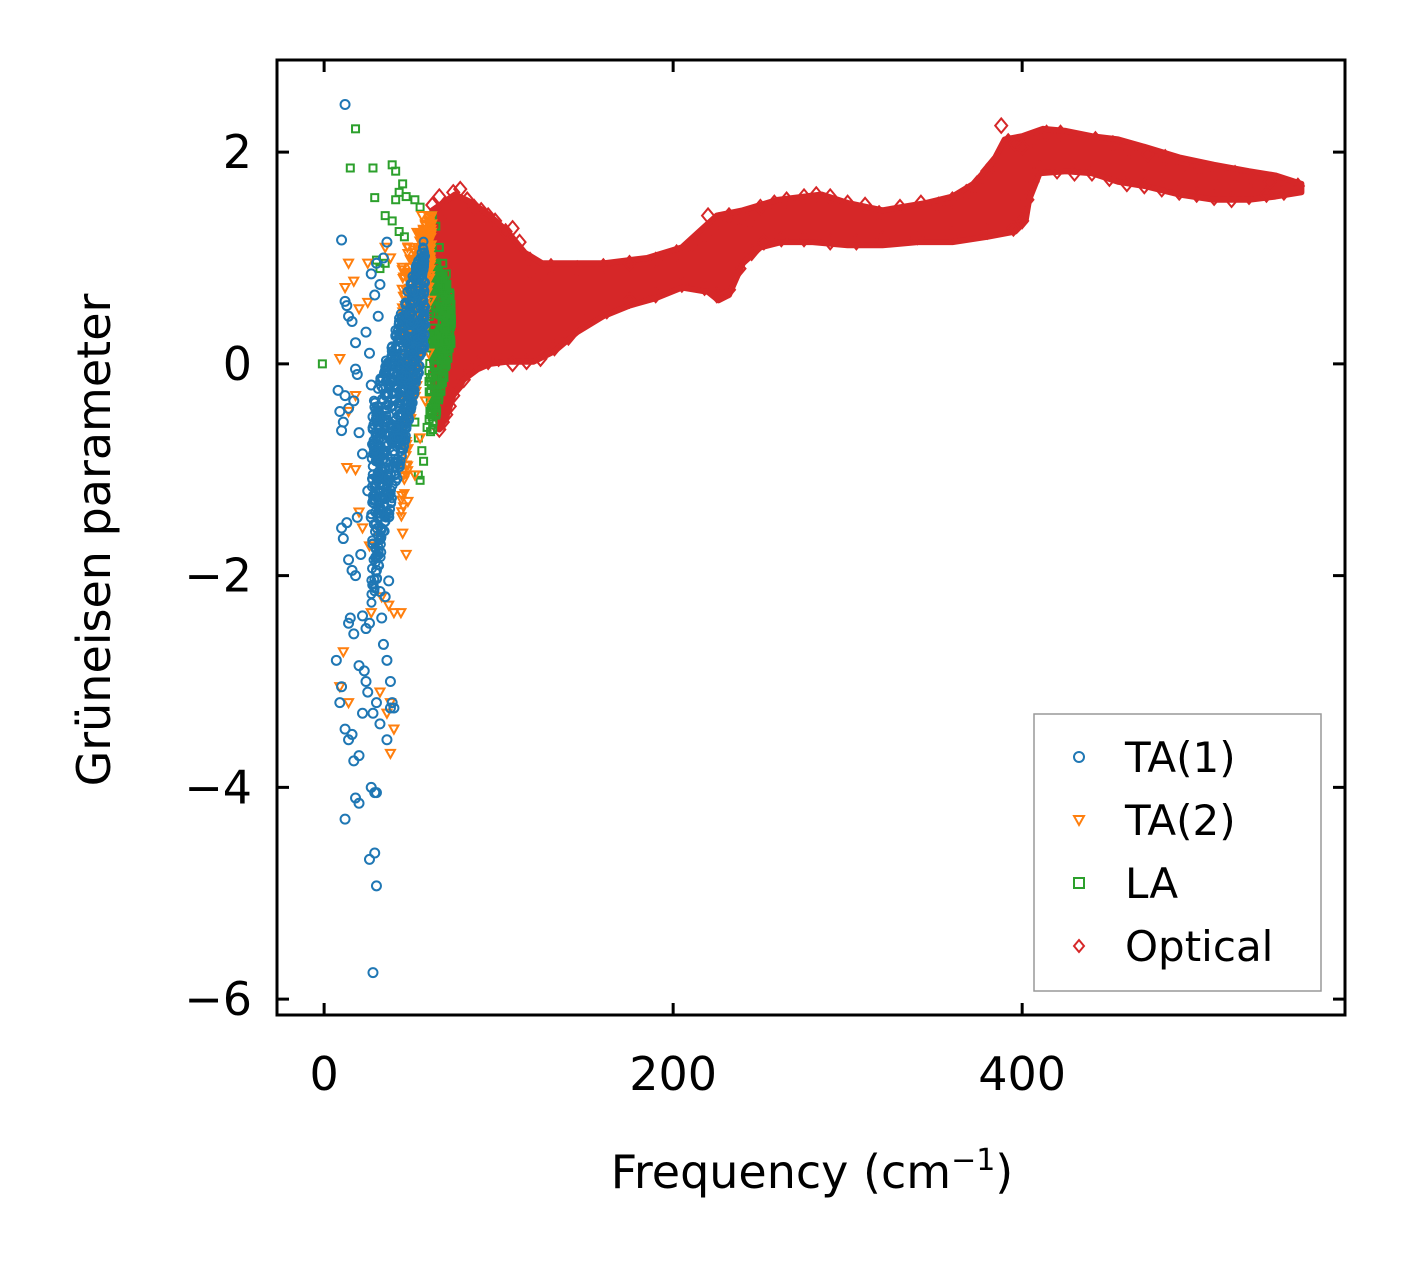 The width and height of the screenshot is (1406, 1264). I want to click on x-tick-label-2: 400, so click(1022, 1074).